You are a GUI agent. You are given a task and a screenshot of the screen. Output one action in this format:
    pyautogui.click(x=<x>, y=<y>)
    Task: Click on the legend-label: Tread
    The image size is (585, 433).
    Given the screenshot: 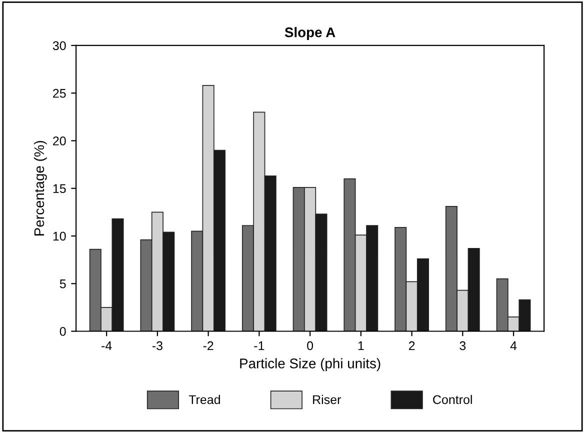 What is the action you would take?
    pyautogui.click(x=204, y=399)
    